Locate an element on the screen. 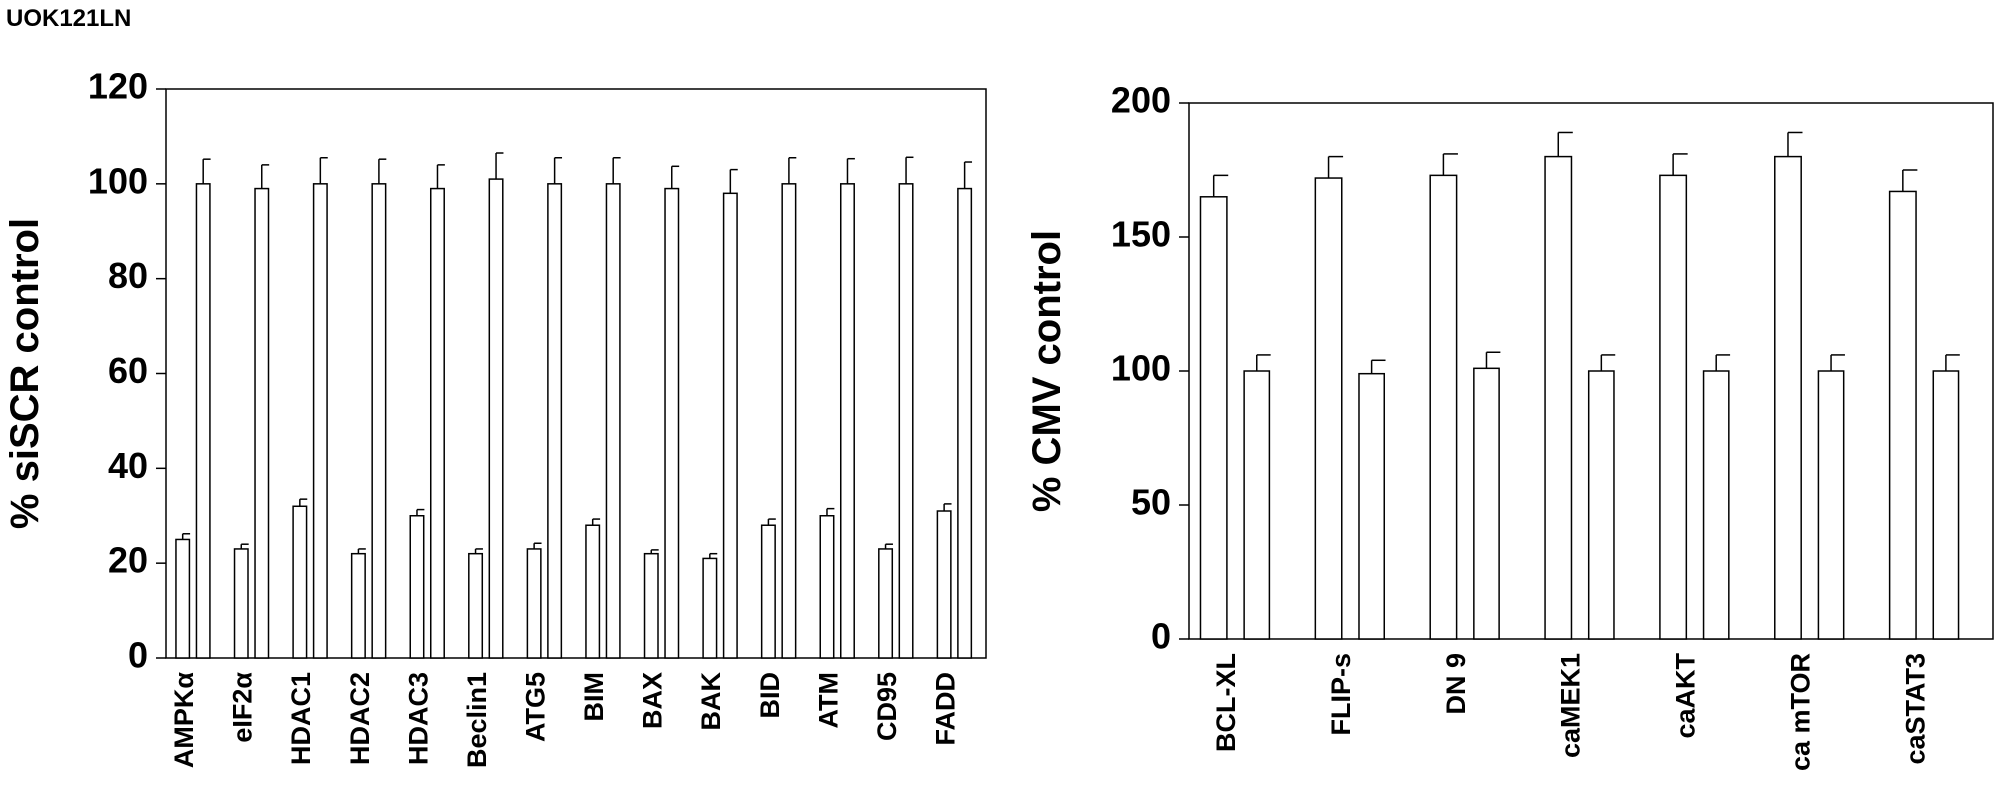  x-tick-label: DN 9 is located at coordinates (1456, 684).